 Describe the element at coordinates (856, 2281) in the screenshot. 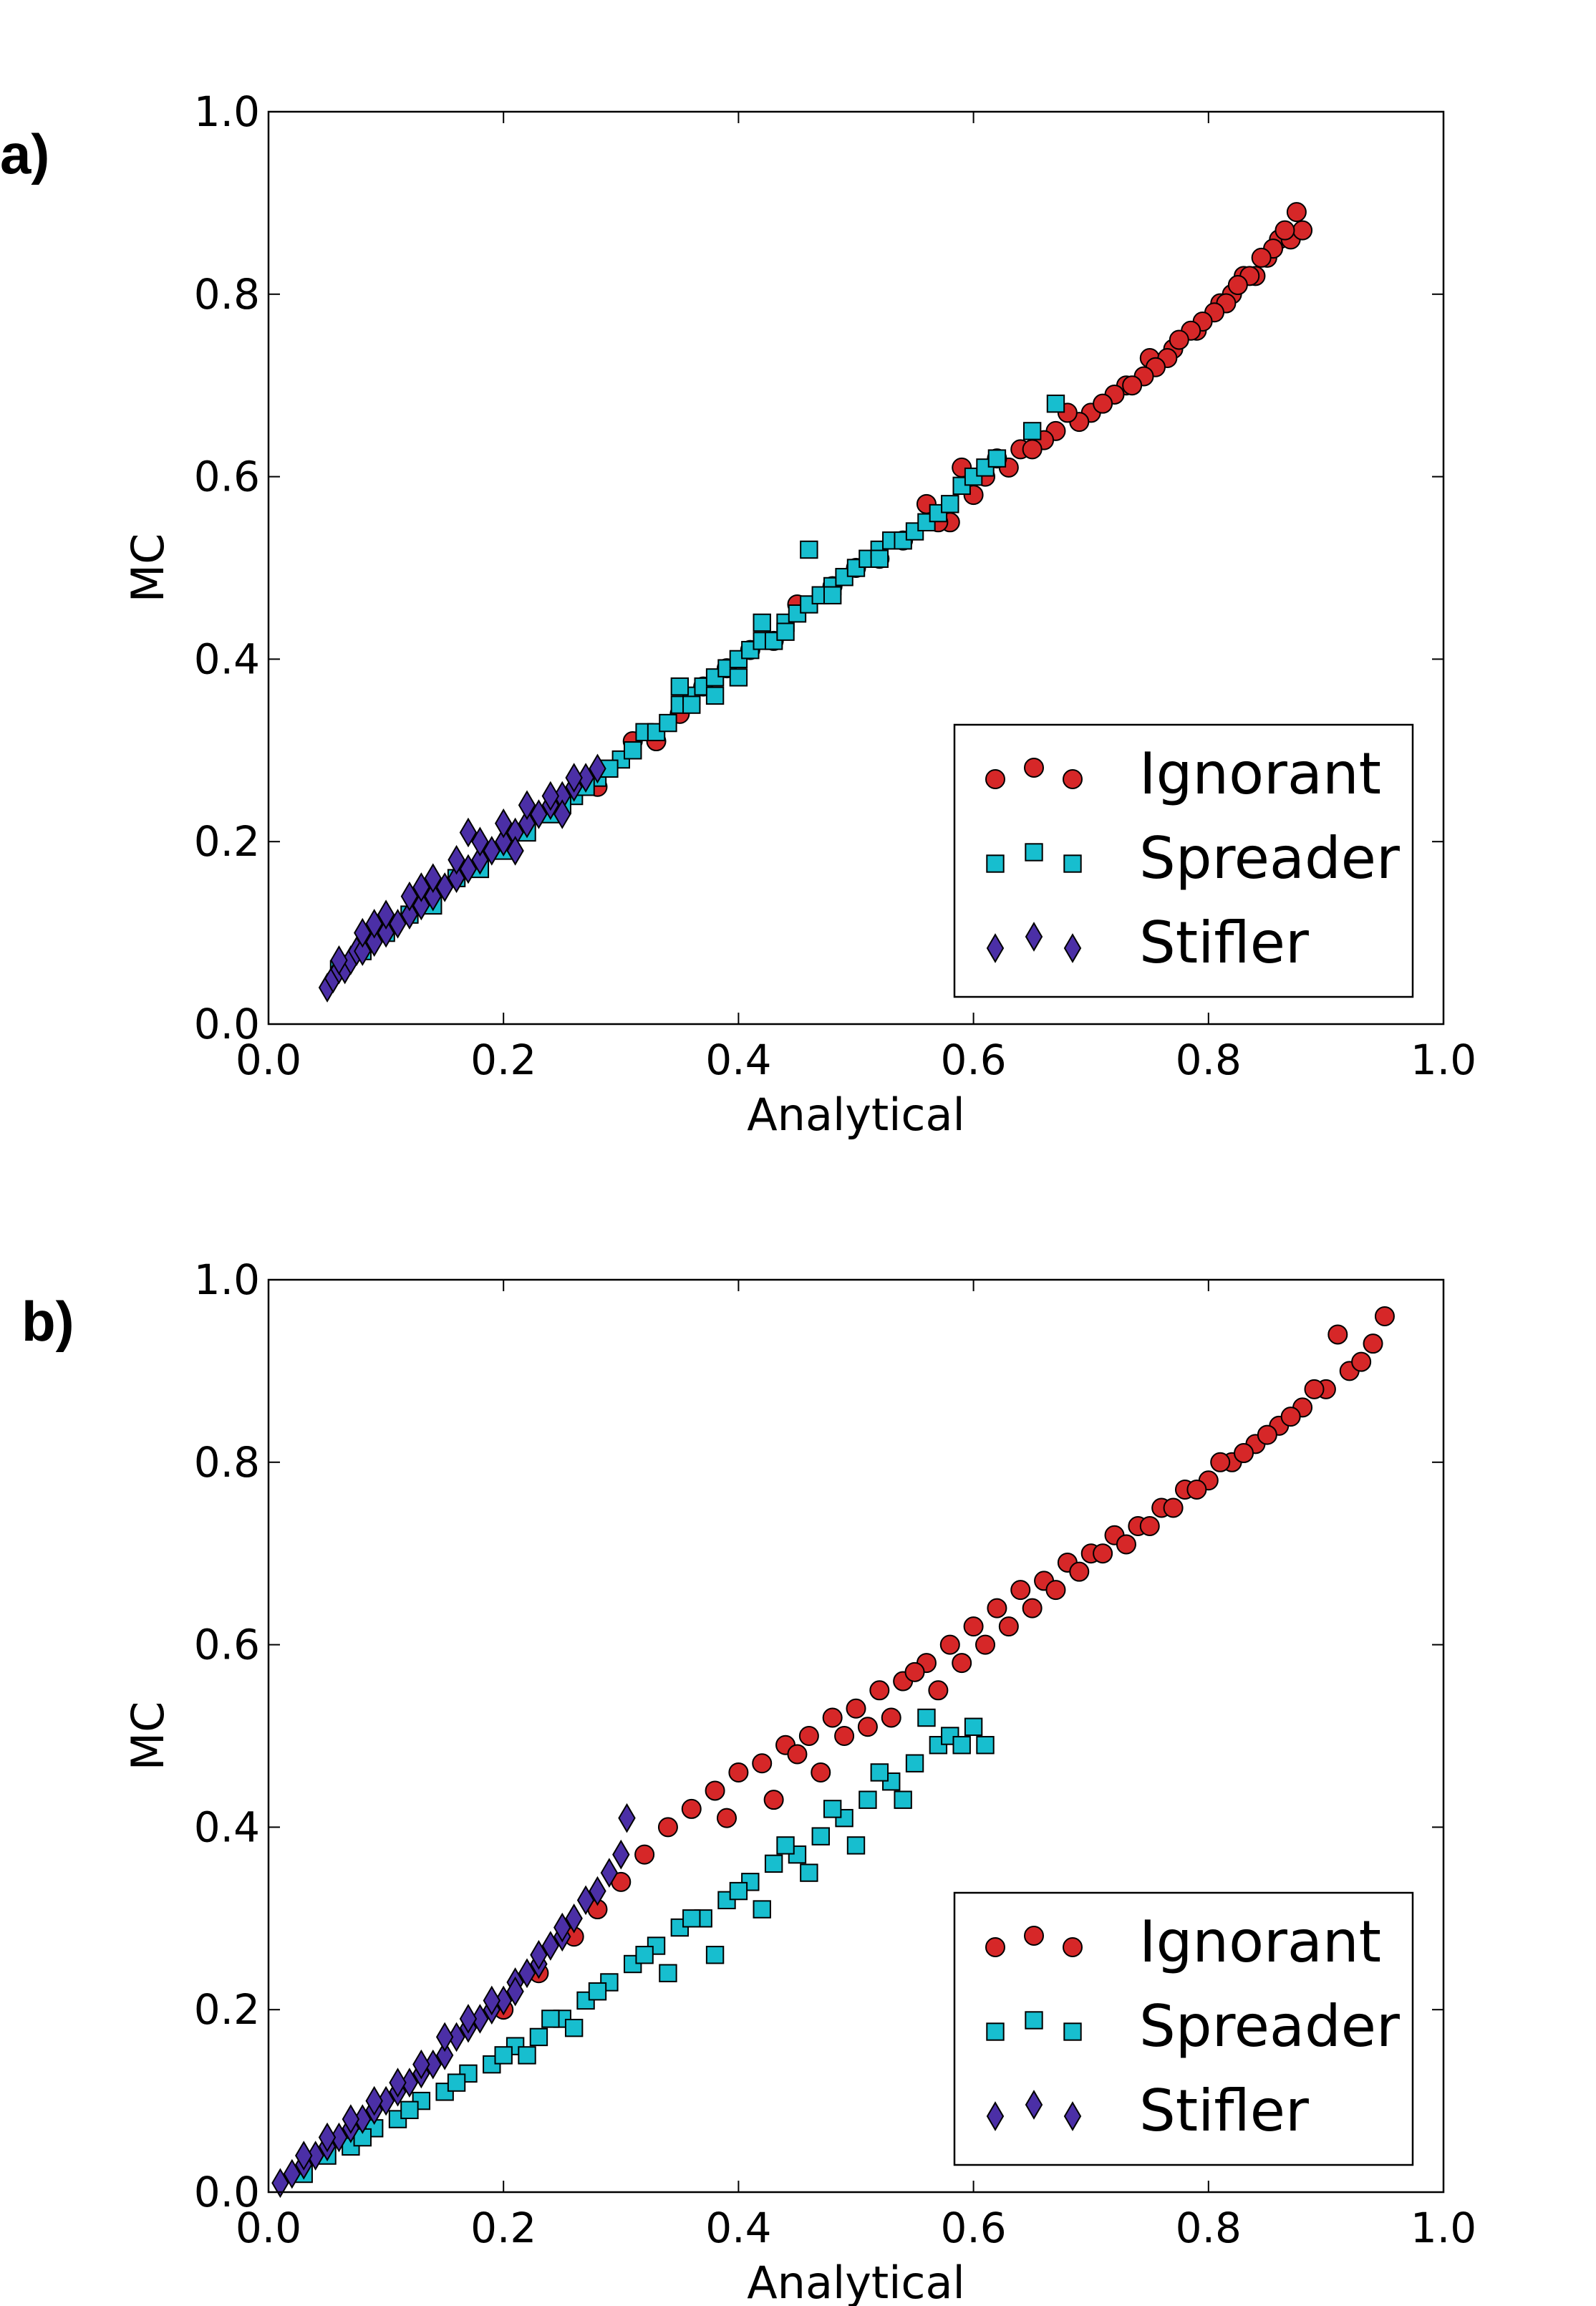

I see `x-axis-label: Analytical` at that location.